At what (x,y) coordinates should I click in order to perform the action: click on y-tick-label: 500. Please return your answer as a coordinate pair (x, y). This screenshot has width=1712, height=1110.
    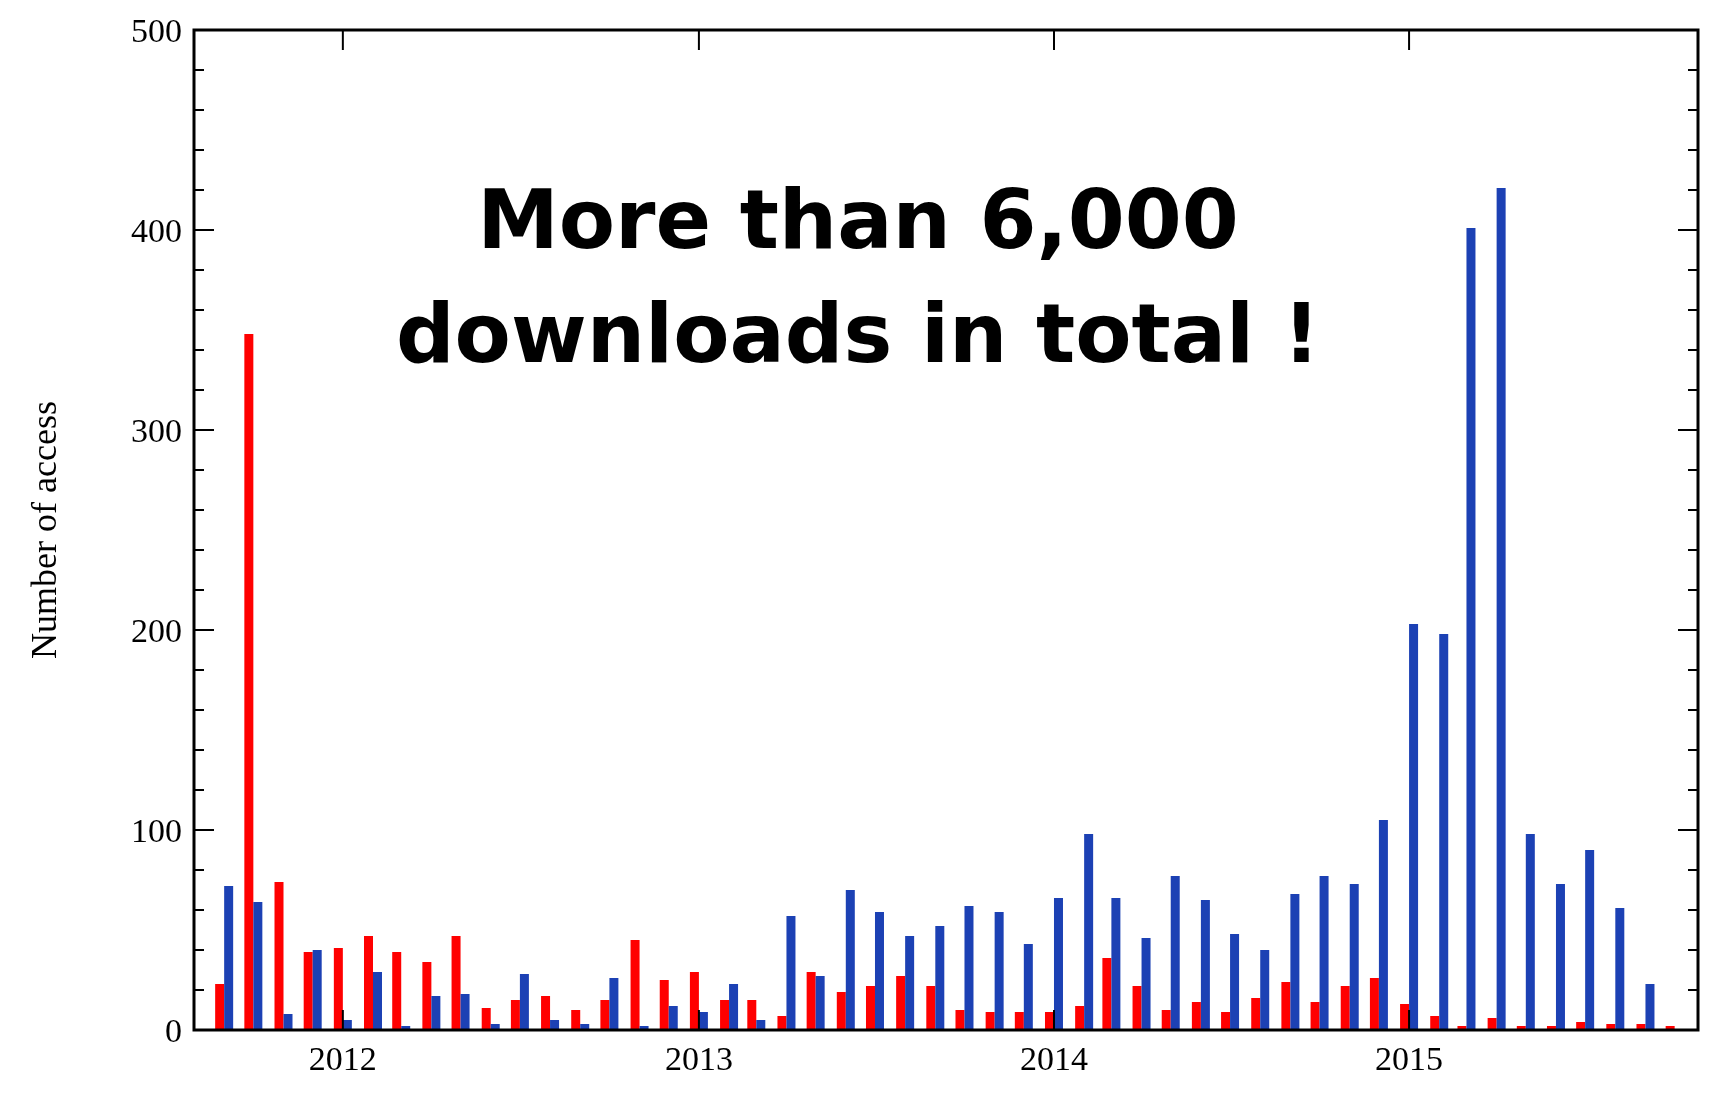
    Looking at the image, I should click on (156, 30).